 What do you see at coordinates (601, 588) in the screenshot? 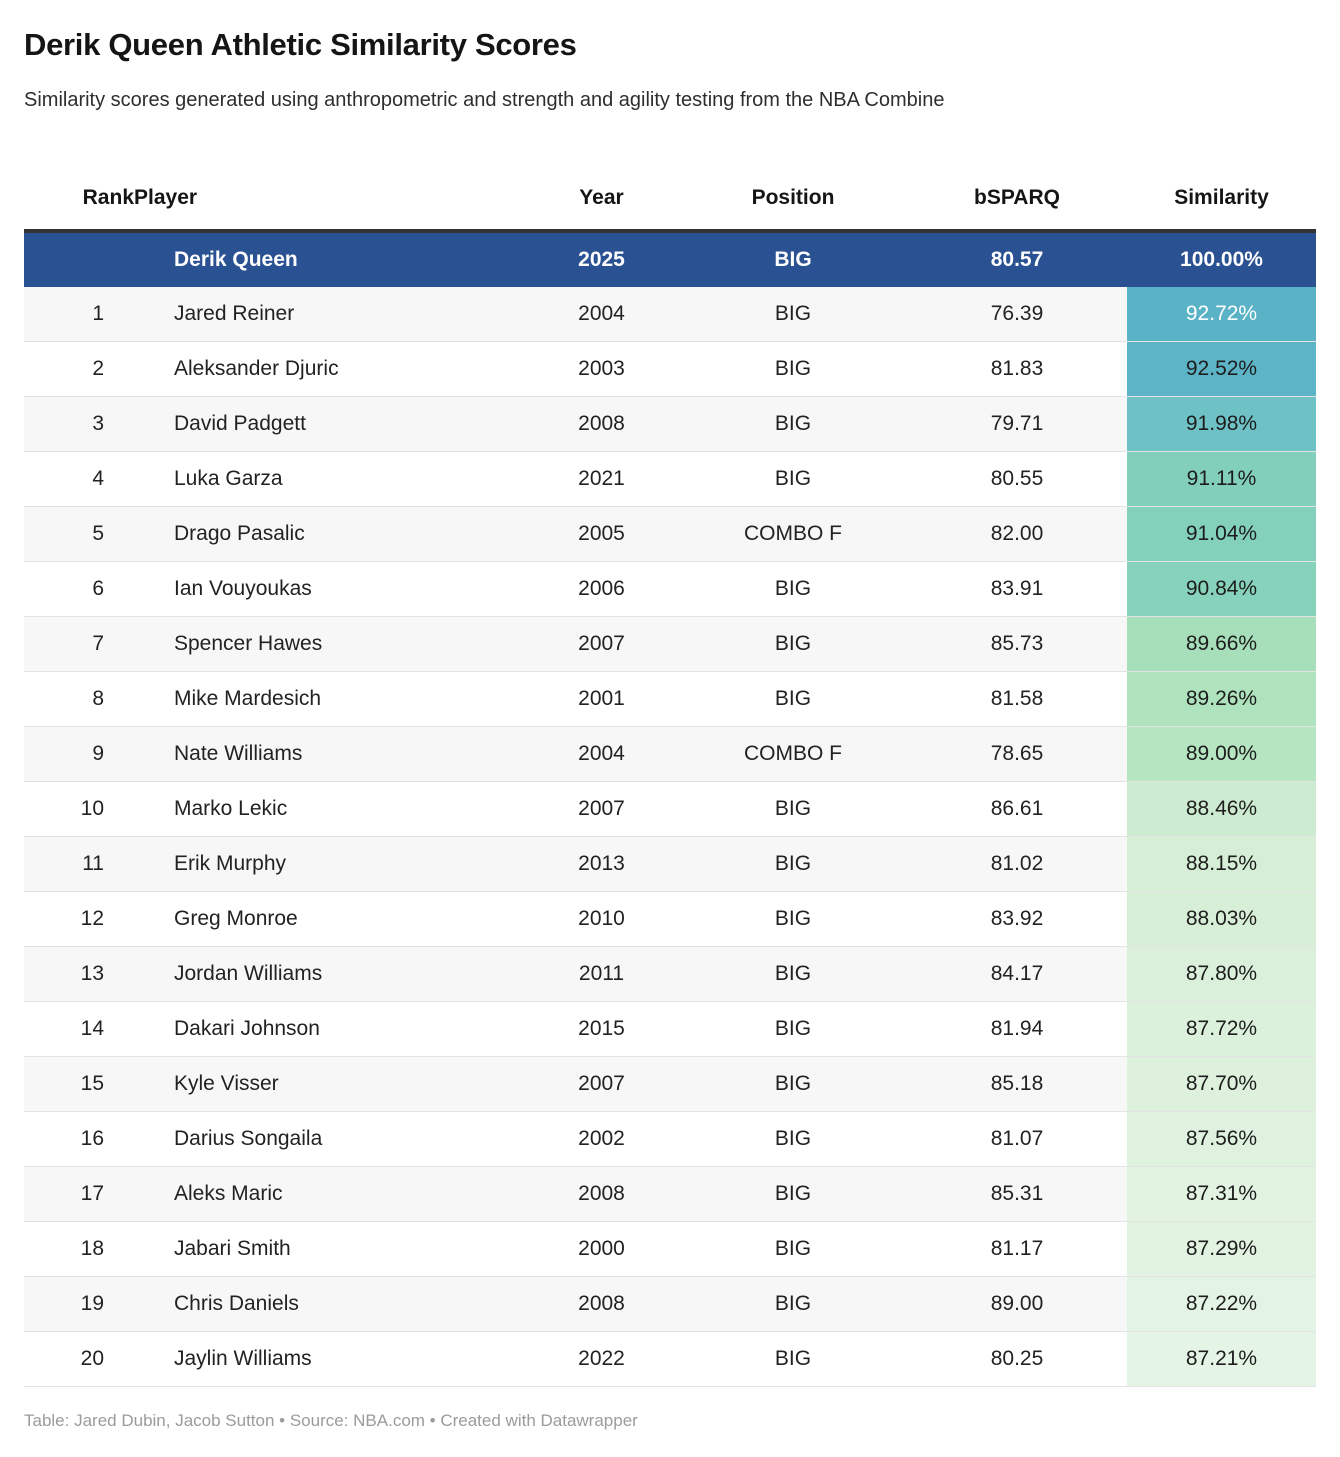
I see `year-cell: 2006` at bounding box center [601, 588].